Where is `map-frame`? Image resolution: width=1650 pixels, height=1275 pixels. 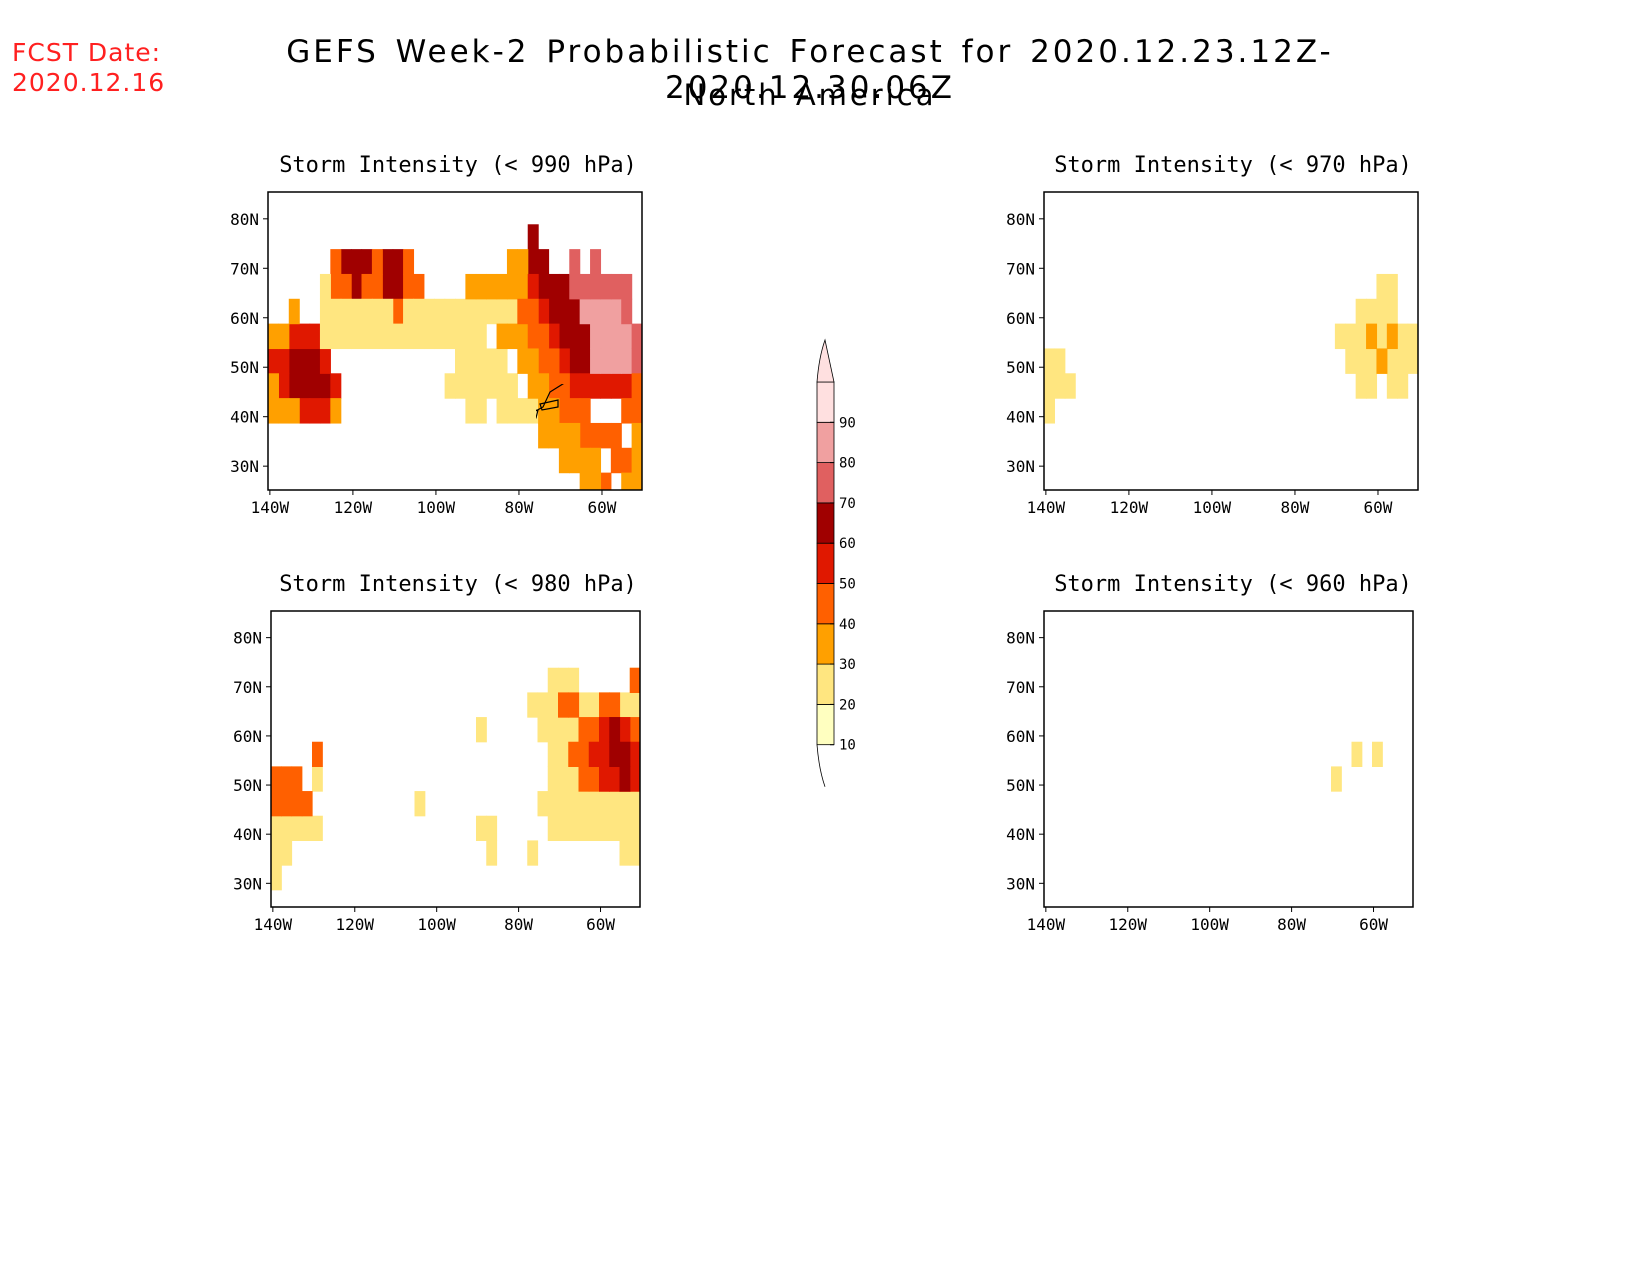 map-frame is located at coordinates (455, 341).